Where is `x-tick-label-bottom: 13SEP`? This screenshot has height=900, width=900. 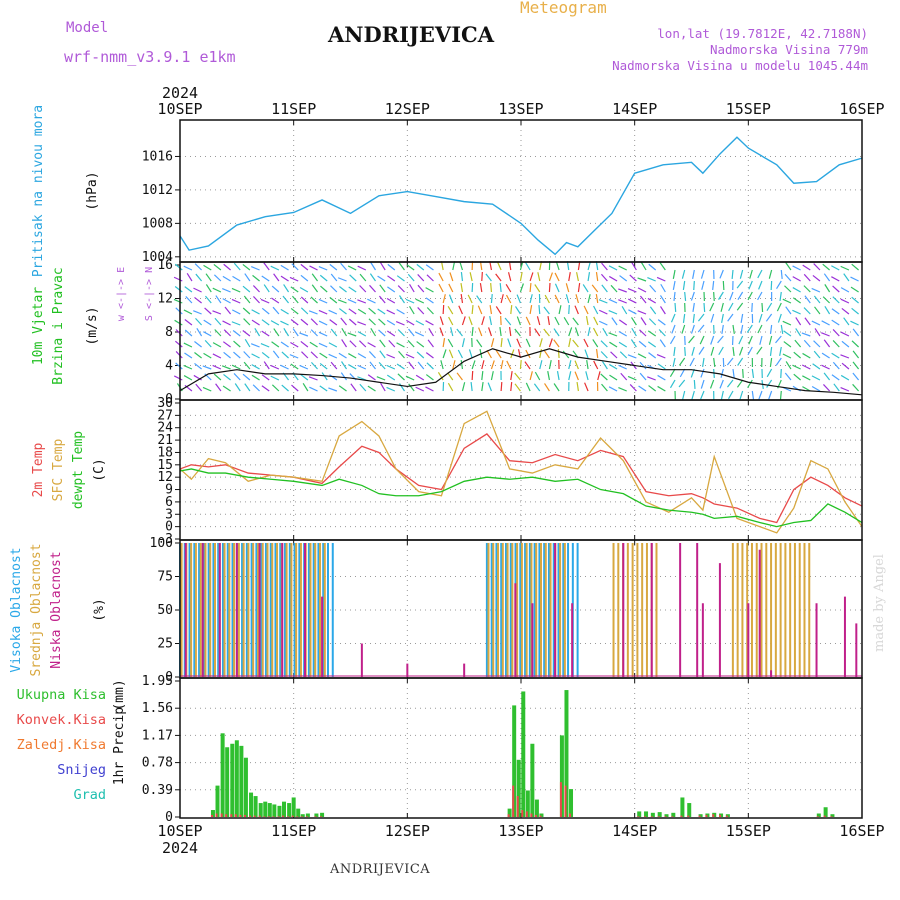 x-tick-label-bottom: 13SEP is located at coordinates (520, 831).